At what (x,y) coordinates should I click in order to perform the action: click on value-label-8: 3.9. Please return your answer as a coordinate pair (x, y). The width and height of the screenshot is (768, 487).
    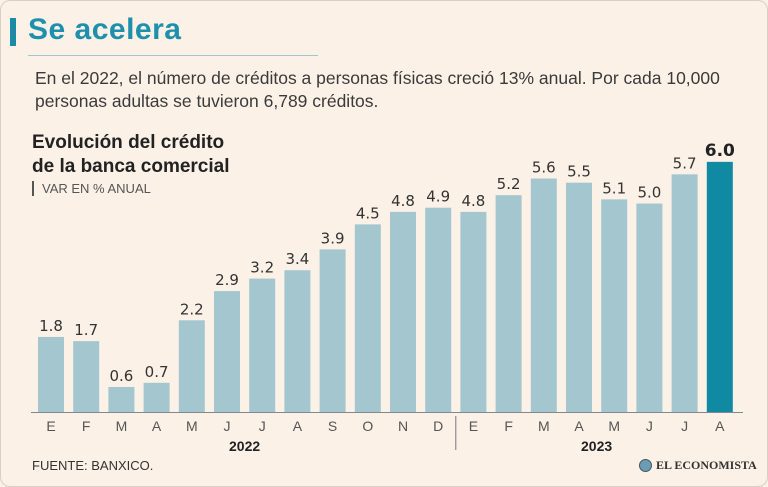
    Looking at the image, I should click on (333, 238).